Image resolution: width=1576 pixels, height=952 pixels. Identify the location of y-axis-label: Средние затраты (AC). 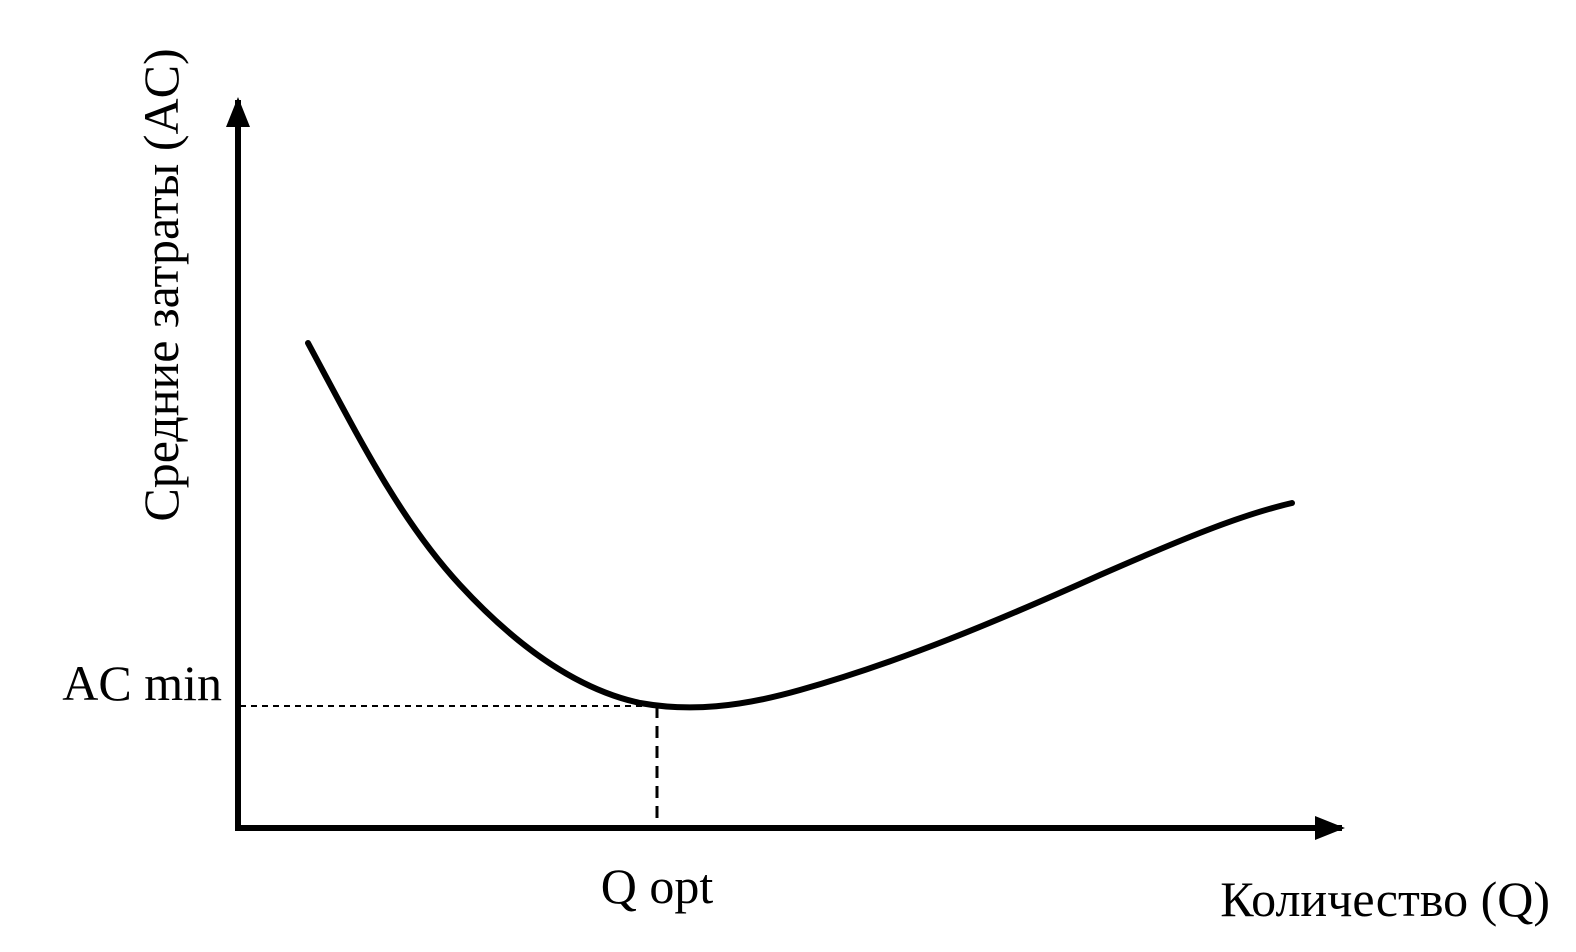
(161, 284).